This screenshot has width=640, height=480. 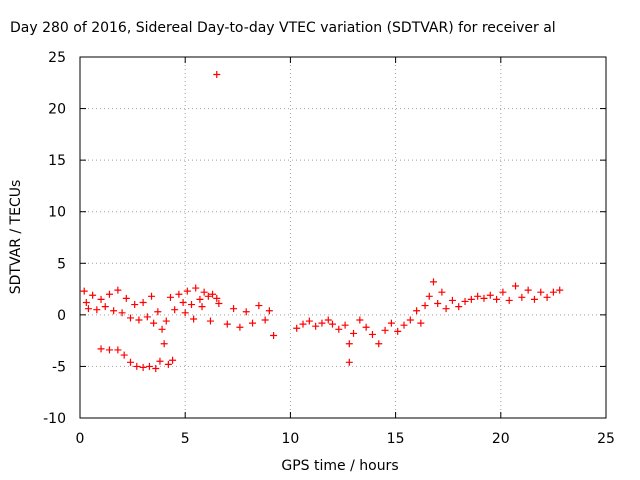 What do you see at coordinates (339, 466) in the screenshot?
I see `x-axis-label: GPS time / hours` at bounding box center [339, 466].